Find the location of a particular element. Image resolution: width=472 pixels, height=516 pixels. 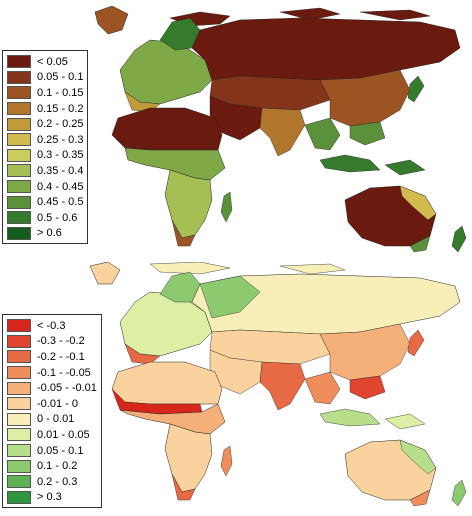

legend-item: -0.3 - -0.2 is located at coordinates (52, 342).